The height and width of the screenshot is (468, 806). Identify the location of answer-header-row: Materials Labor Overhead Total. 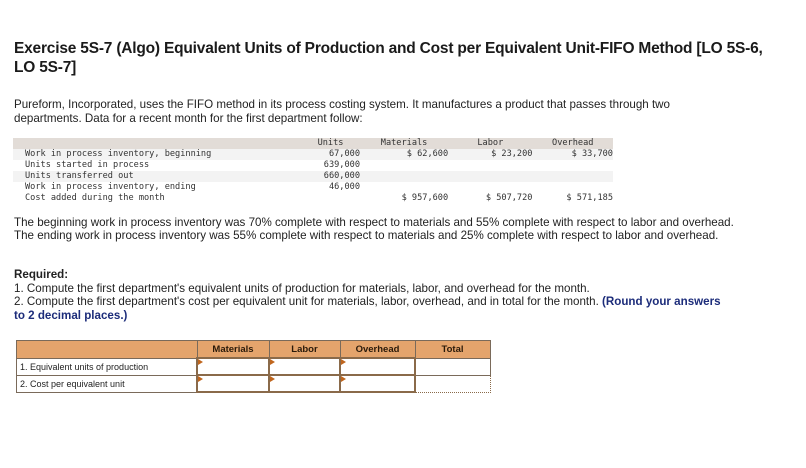
(253, 349).